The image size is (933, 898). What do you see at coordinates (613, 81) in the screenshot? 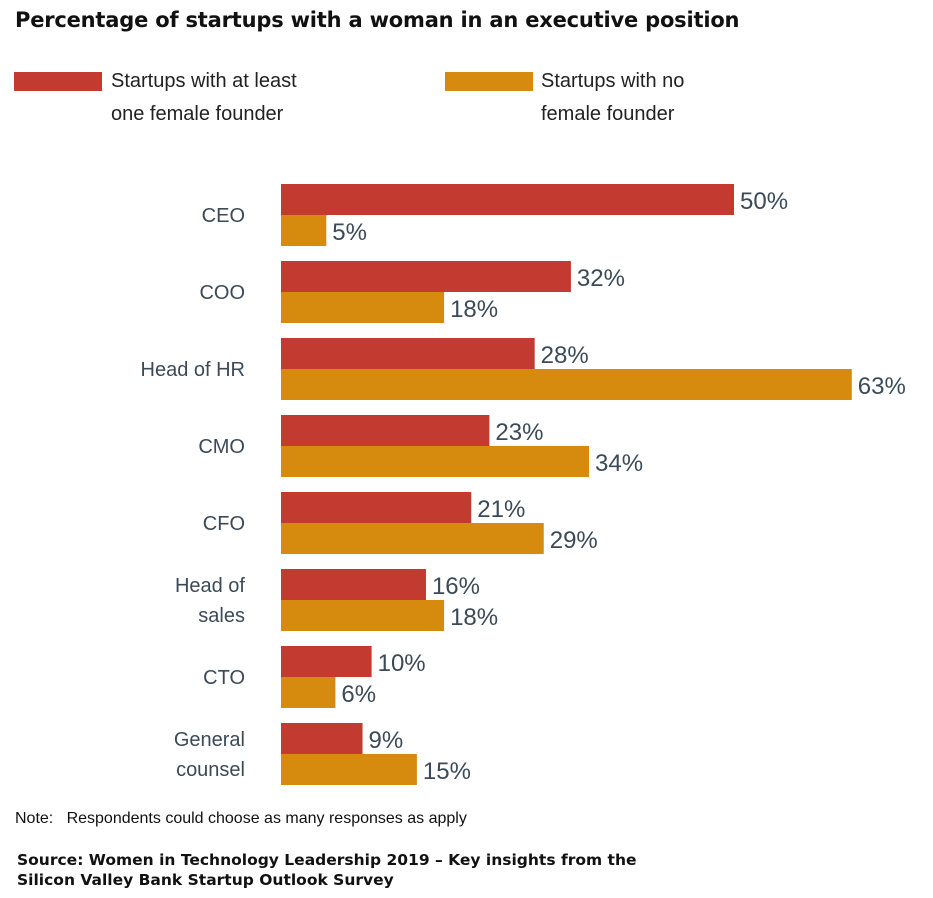
I see `legend-label-line: Startups with no` at bounding box center [613, 81].